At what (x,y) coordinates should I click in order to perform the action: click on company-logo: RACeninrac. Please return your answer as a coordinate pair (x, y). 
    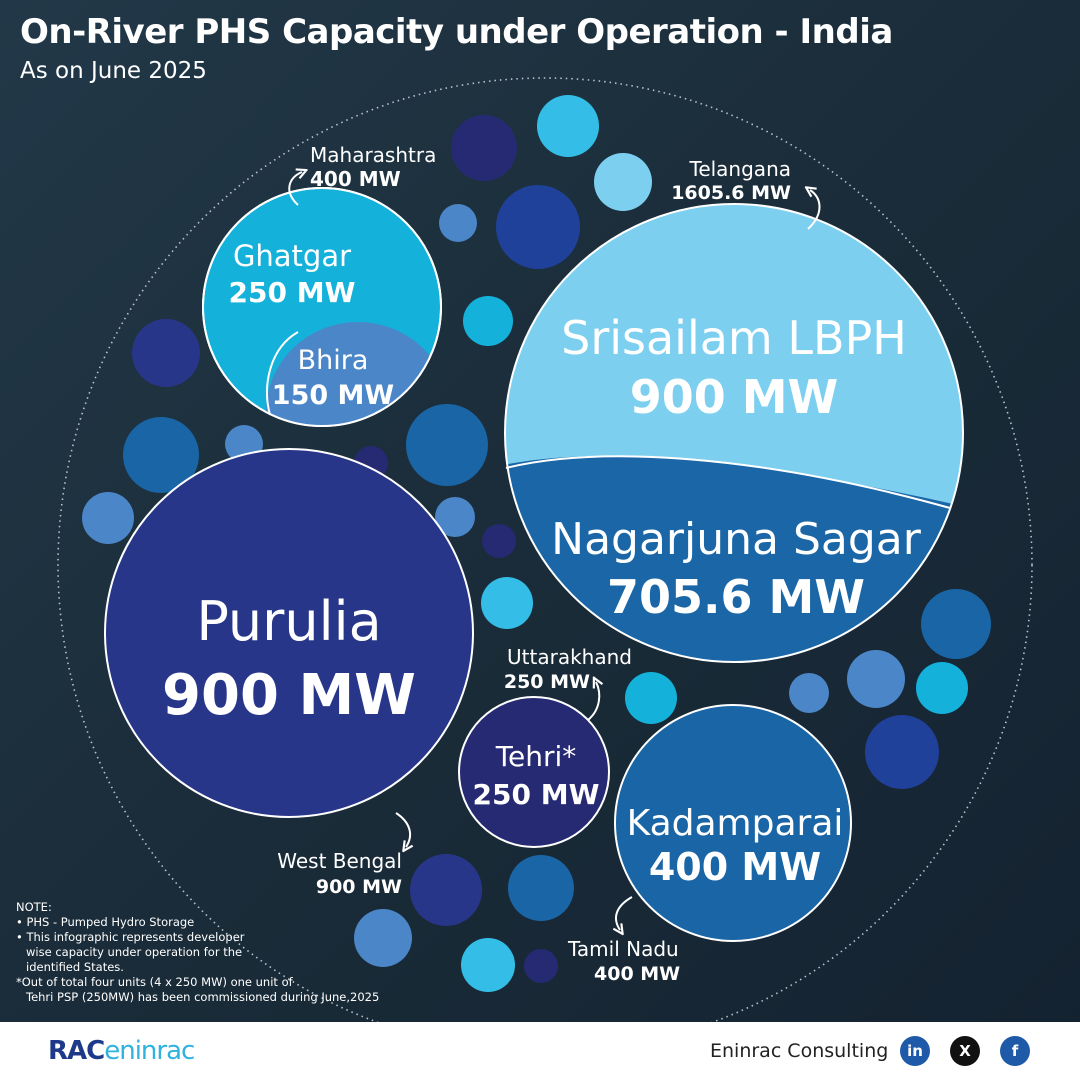
    Looking at the image, I should click on (121, 1051).